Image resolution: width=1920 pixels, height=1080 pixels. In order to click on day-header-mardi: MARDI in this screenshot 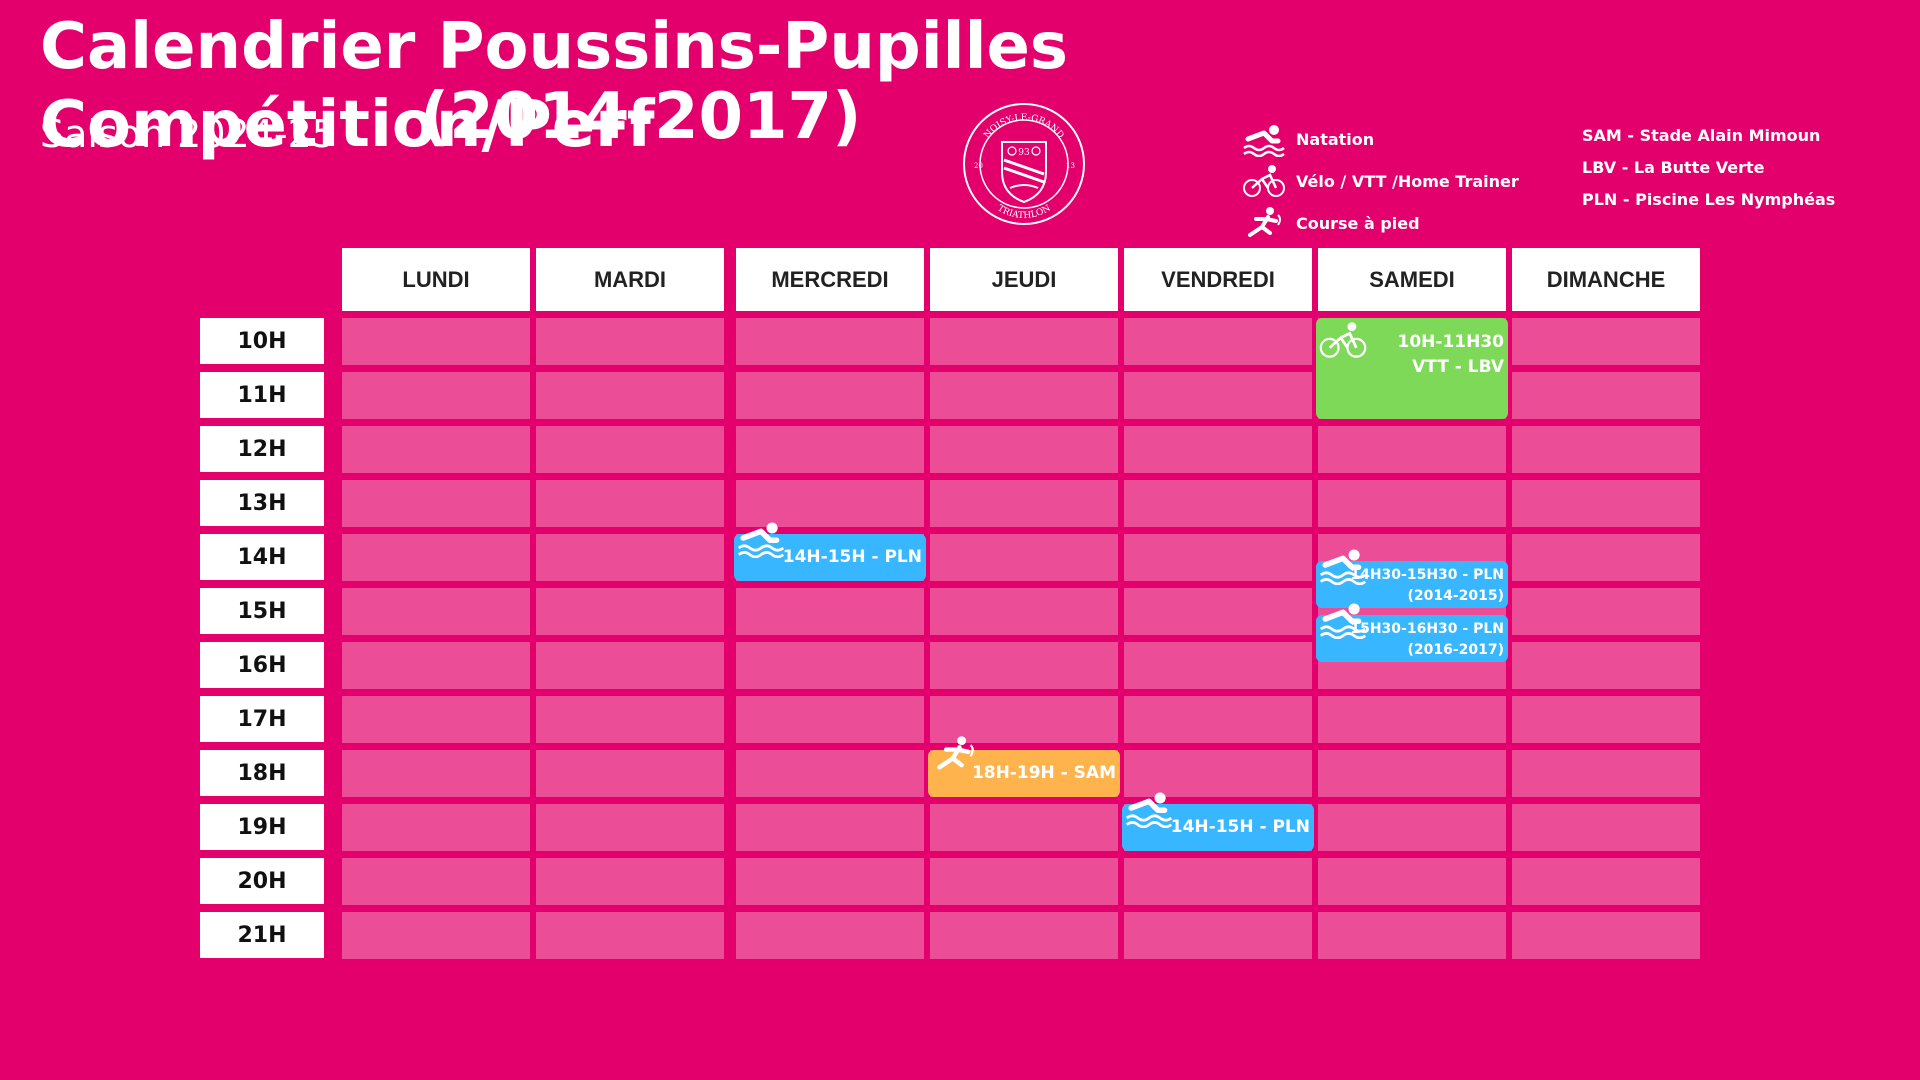, I will do `click(630, 279)`.